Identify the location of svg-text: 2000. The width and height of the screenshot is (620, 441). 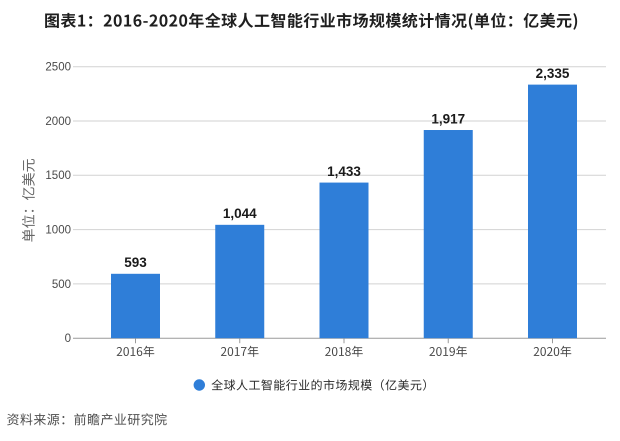
(58, 122).